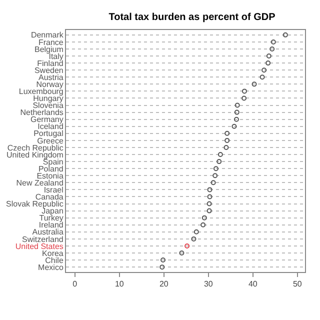 The height and width of the screenshot is (320, 320). What do you see at coordinates (50, 141) in the screenshot?
I see `y-tick-label: Greece` at bounding box center [50, 141].